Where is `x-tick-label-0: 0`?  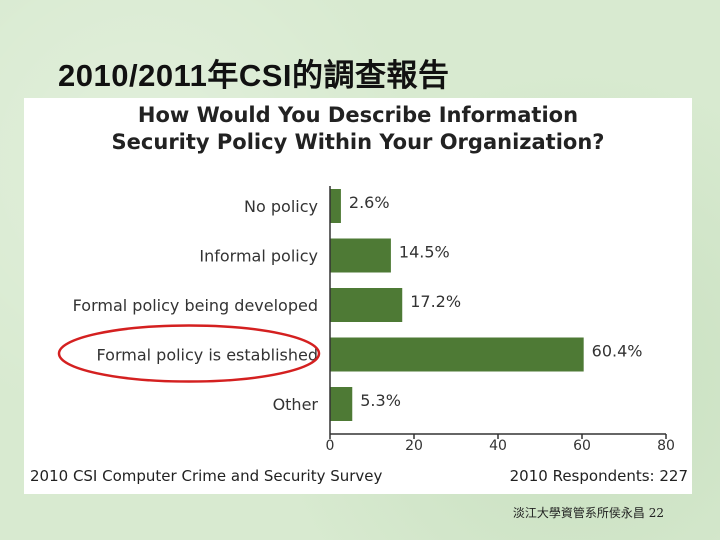 x-tick-label-0: 0 is located at coordinates (330, 446).